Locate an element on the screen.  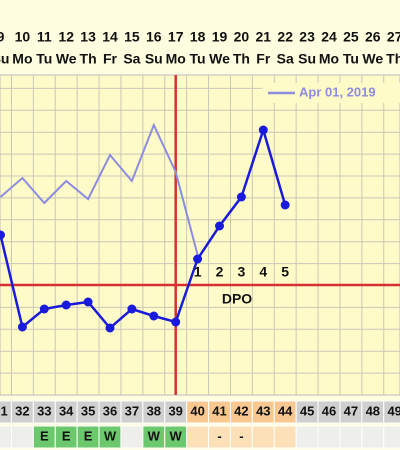
legend-box is located at coordinates (331, 93).